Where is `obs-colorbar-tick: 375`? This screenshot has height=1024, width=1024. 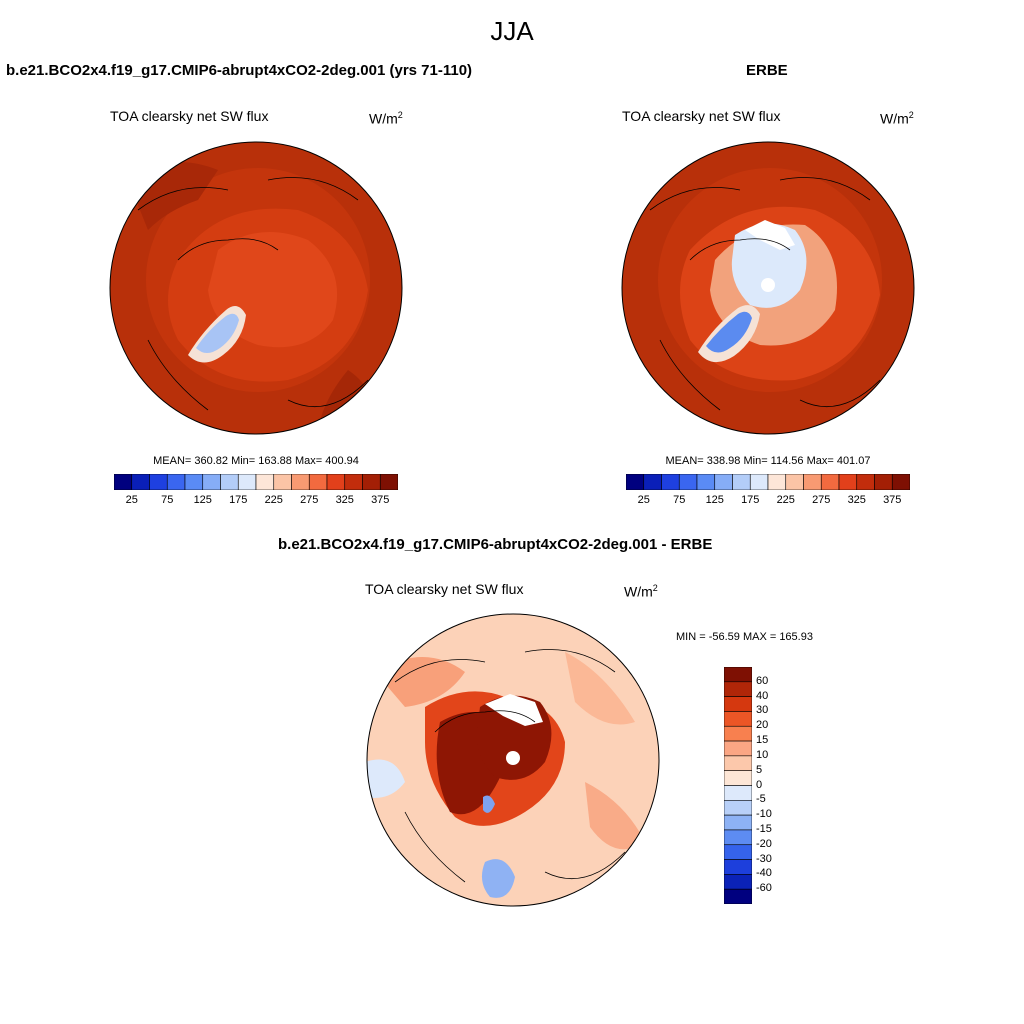 obs-colorbar-tick: 375 is located at coordinates (892, 500).